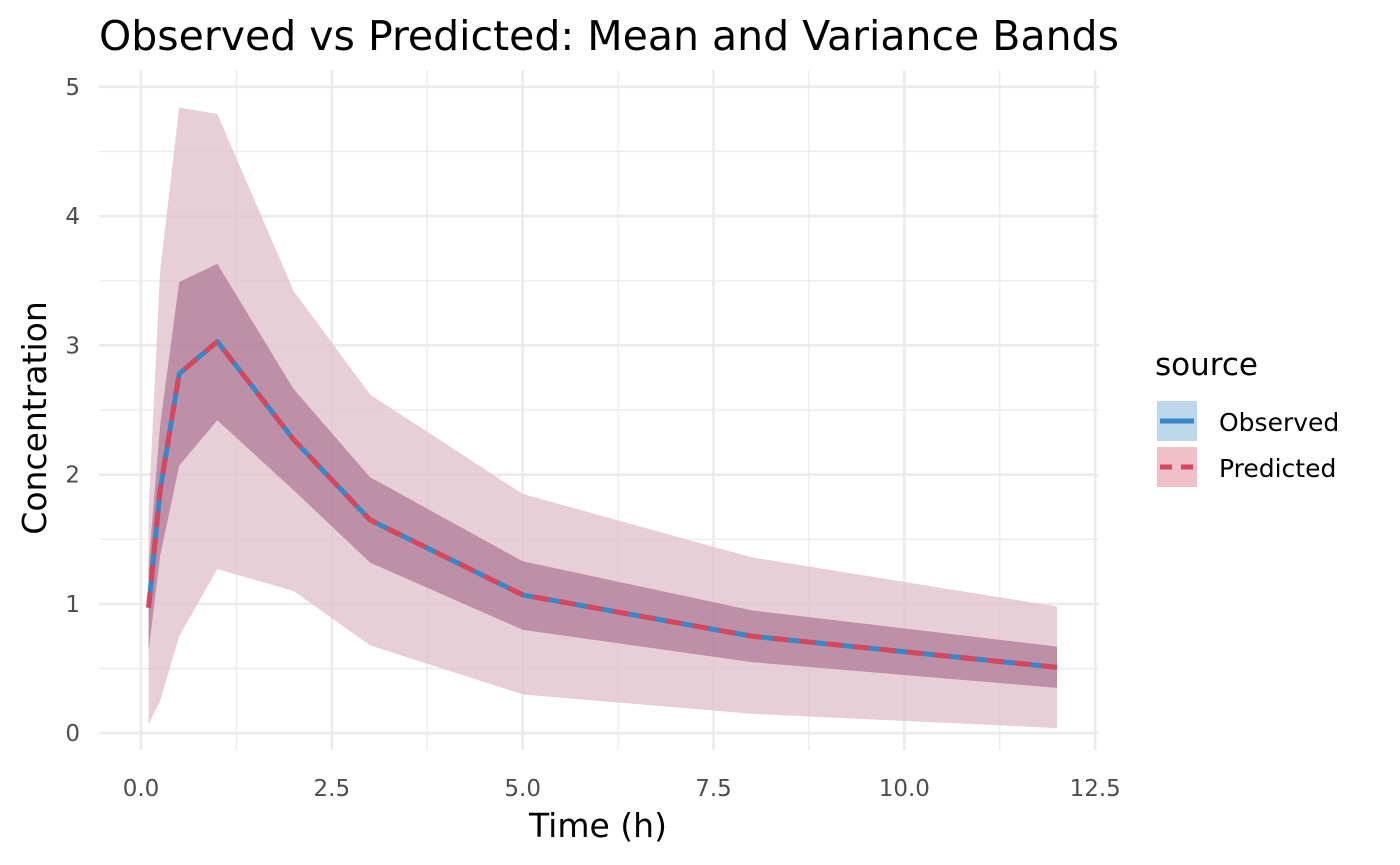 The width and height of the screenshot is (1400, 865). I want to click on y-tick-label: 2, so click(72, 476).